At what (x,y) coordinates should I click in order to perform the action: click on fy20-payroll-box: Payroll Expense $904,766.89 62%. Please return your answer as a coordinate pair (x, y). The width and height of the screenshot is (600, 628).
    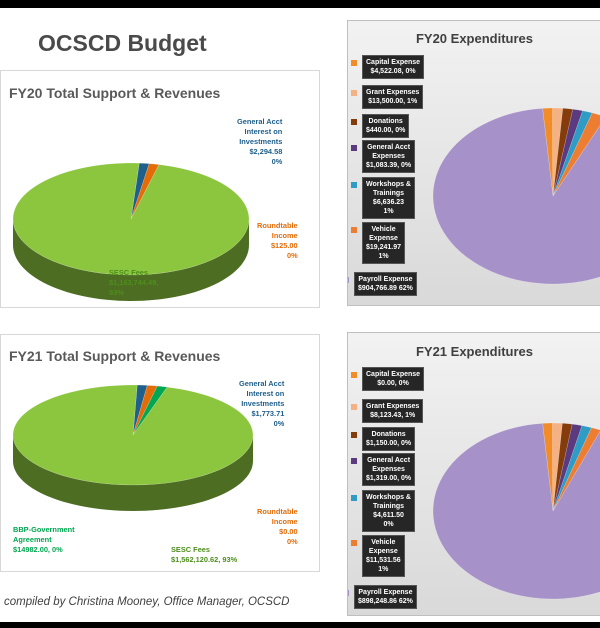
    Looking at the image, I should click on (382, 284).